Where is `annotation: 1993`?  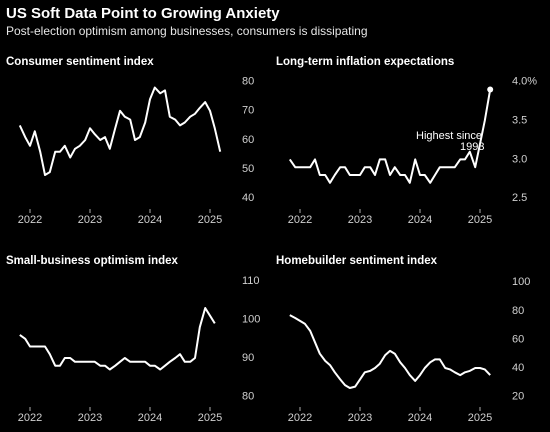
annotation: 1993 is located at coordinates (472, 147).